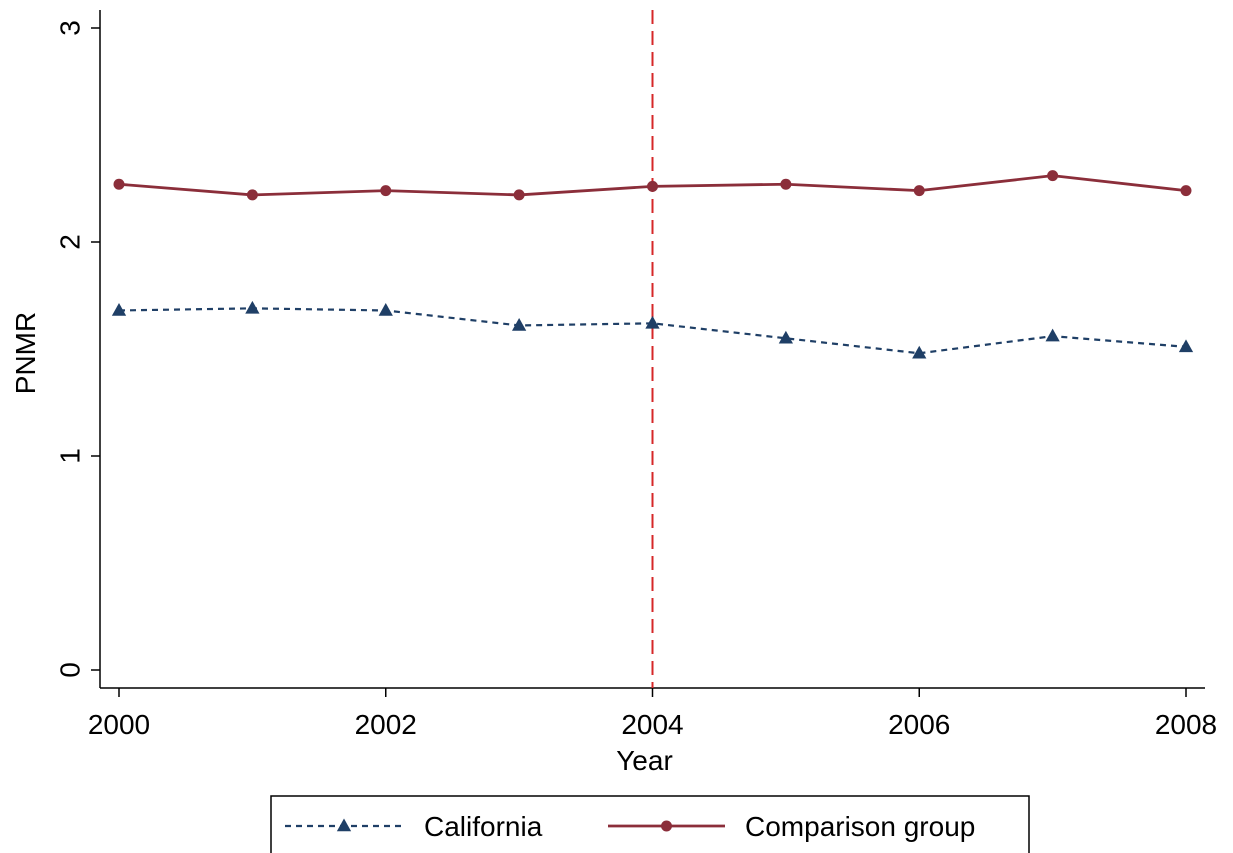 The image size is (1233, 853). What do you see at coordinates (69, 28) in the screenshot?
I see `y-tick-label: 3` at bounding box center [69, 28].